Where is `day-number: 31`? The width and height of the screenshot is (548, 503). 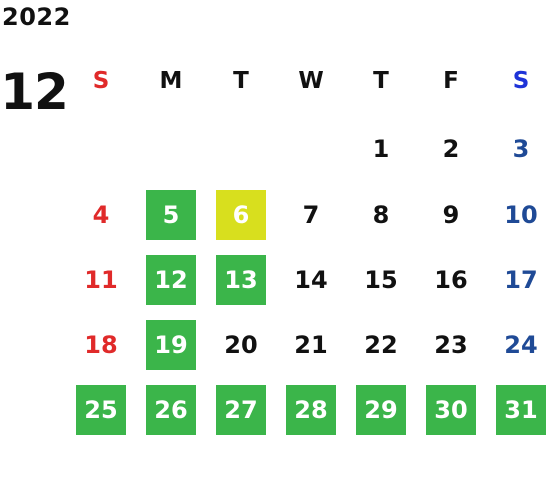
day-number: 31 is located at coordinates (521, 410).